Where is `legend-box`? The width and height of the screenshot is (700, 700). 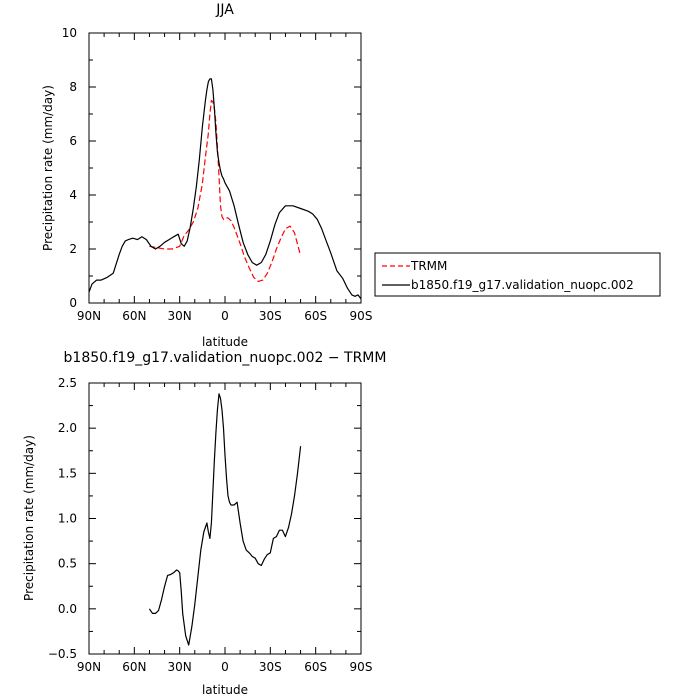 legend-box is located at coordinates (517, 274).